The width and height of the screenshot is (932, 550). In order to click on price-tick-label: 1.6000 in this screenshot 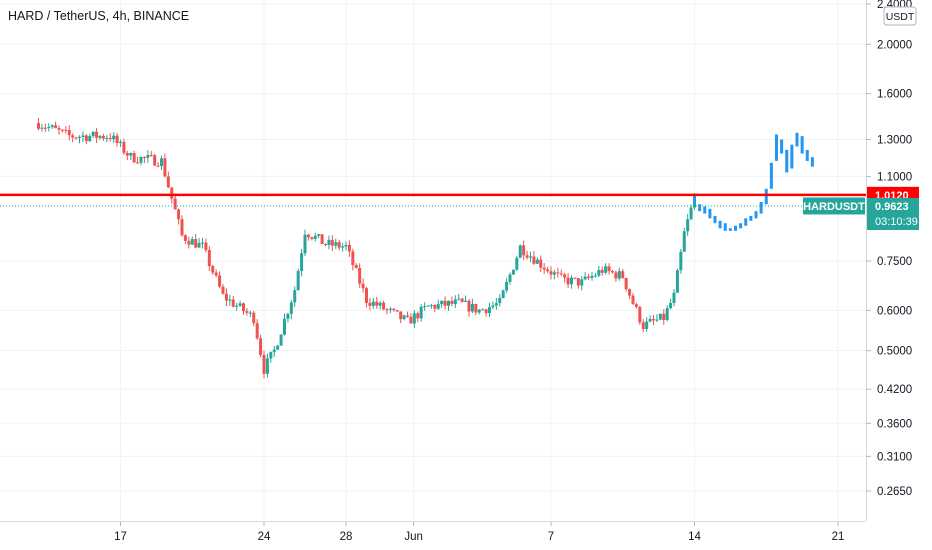, I will do `click(894, 95)`.